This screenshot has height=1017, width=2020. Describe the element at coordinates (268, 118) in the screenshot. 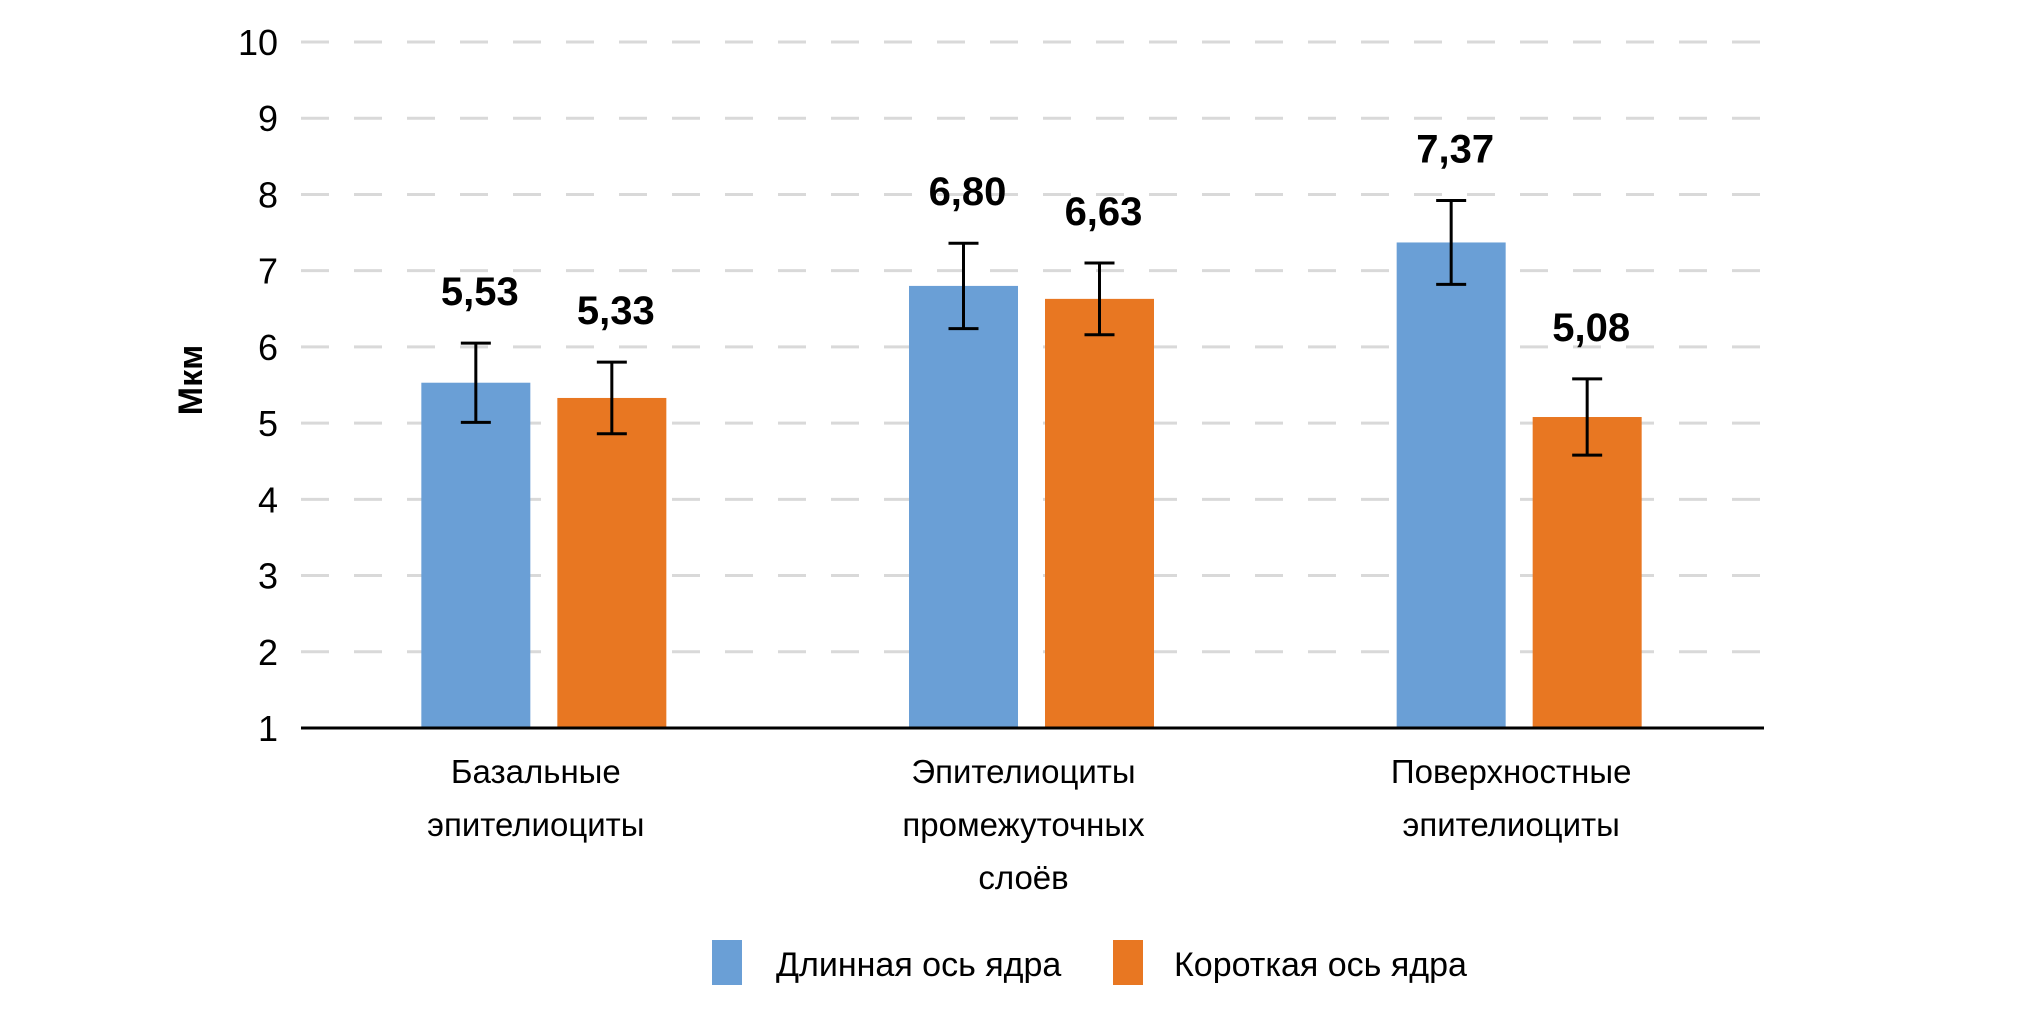

I see `y-tick-label: 9` at that location.